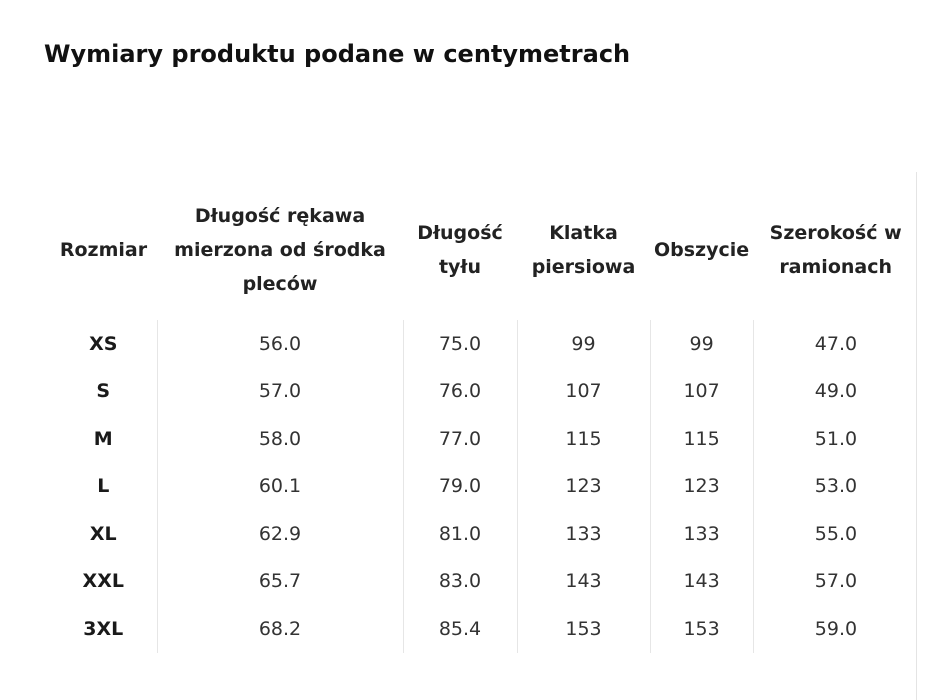 This screenshot has height=700, width=950. Describe the element at coordinates (835, 439) in the screenshot. I see `shoulder-width-cell: 51.0` at that location.